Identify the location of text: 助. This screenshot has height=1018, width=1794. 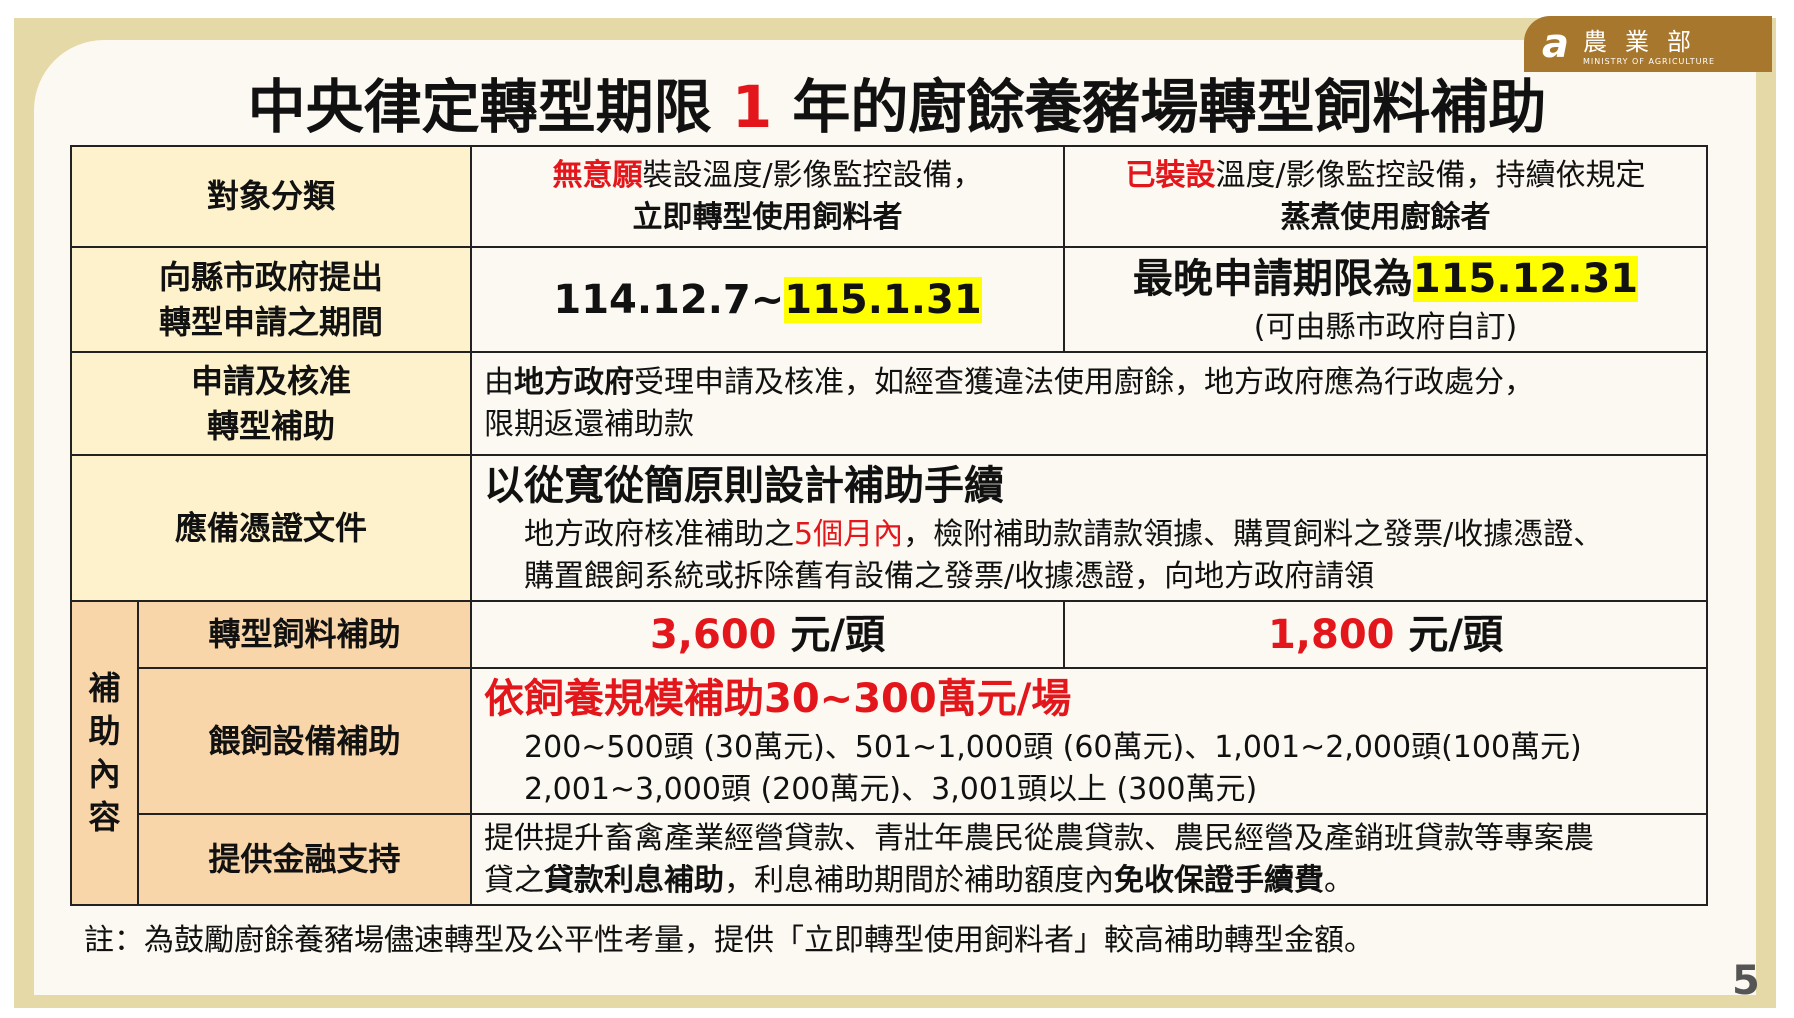
(104, 730).